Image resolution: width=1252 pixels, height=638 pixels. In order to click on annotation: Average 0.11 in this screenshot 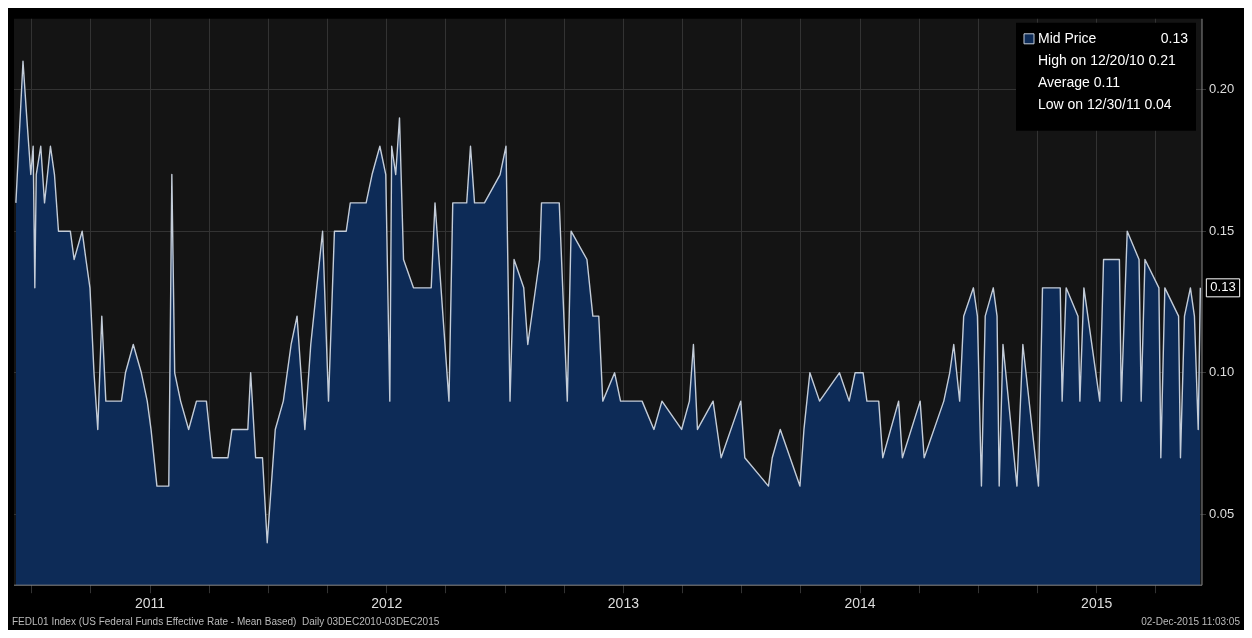, I will do `click(1079, 81)`.